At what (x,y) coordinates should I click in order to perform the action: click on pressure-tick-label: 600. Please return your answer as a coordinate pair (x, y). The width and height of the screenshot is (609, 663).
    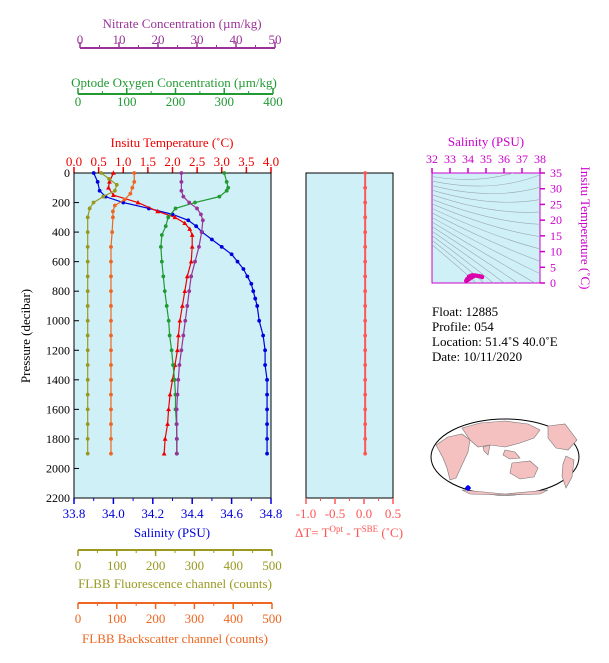
    Looking at the image, I should click on (61, 262).